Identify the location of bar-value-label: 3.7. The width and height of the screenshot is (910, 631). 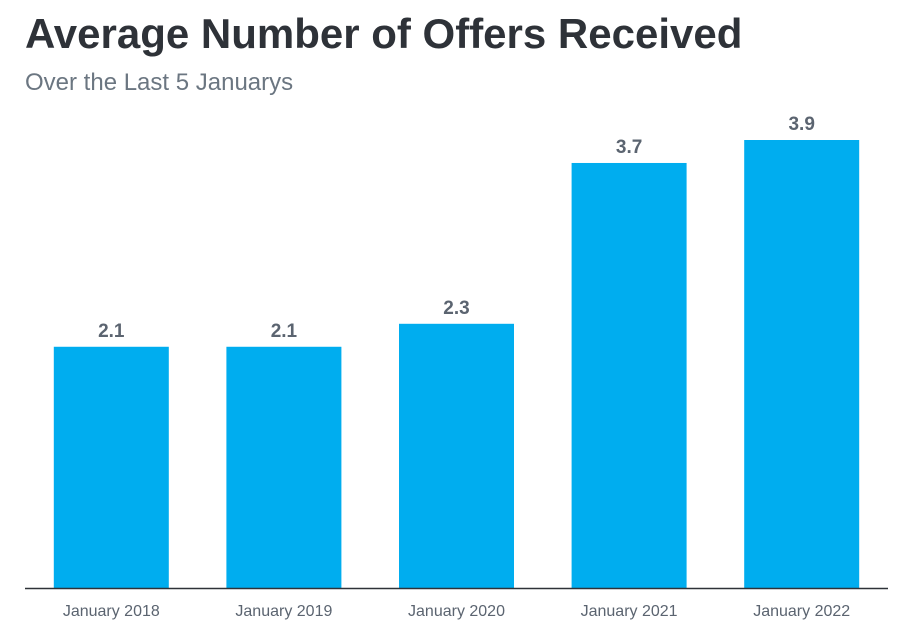
(629, 147).